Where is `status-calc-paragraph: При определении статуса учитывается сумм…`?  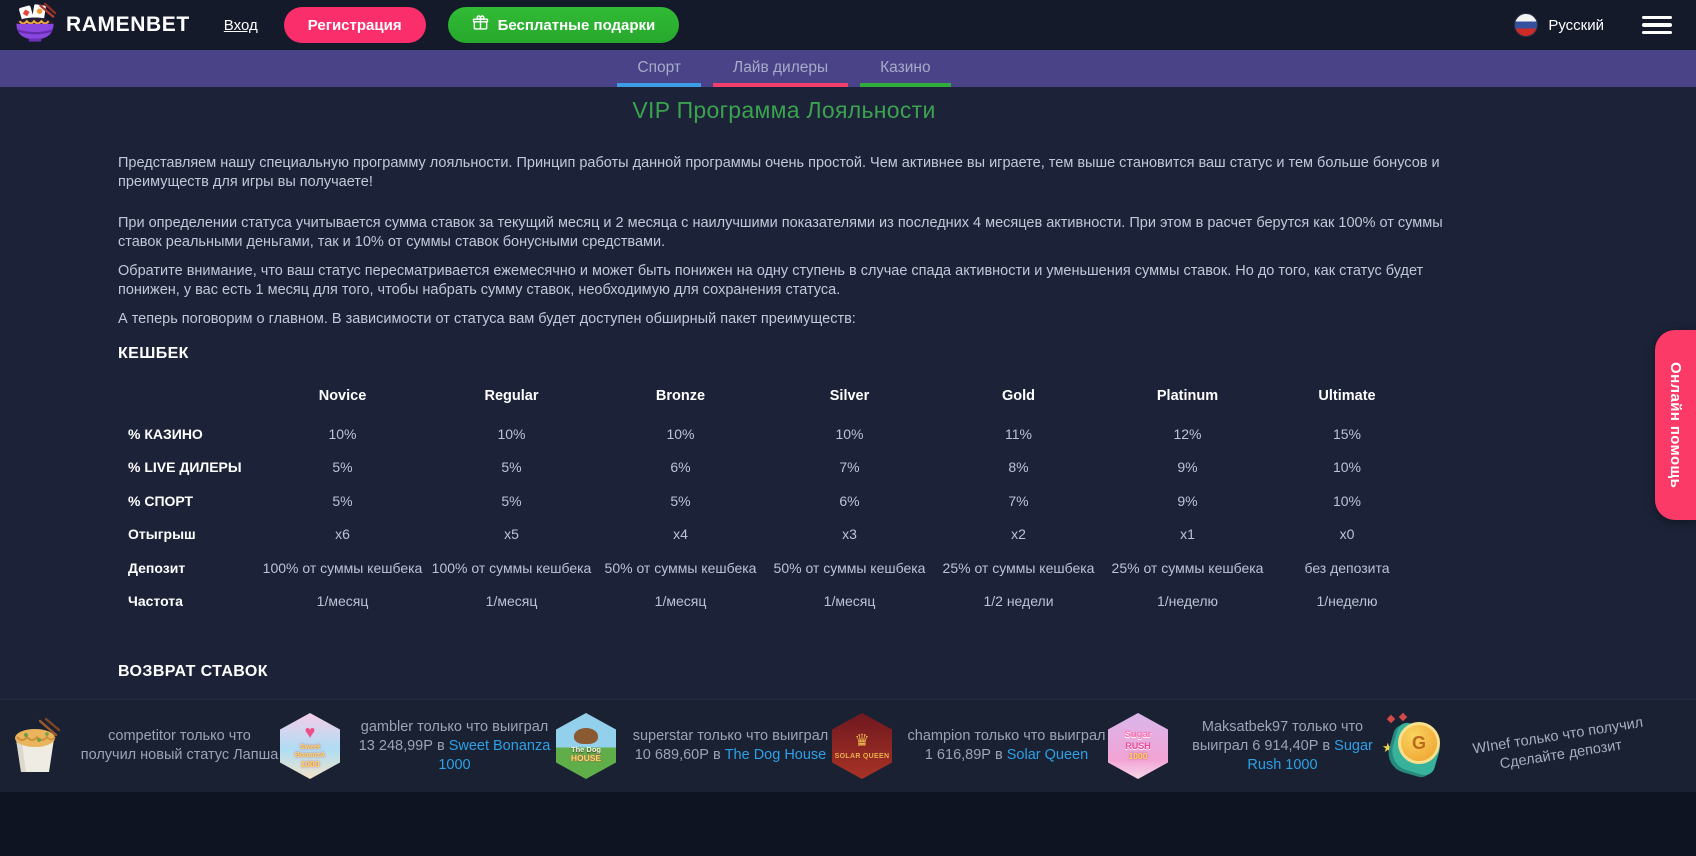
status-calc-paragraph: При определении статуса учитывается сумм… is located at coordinates (780, 232).